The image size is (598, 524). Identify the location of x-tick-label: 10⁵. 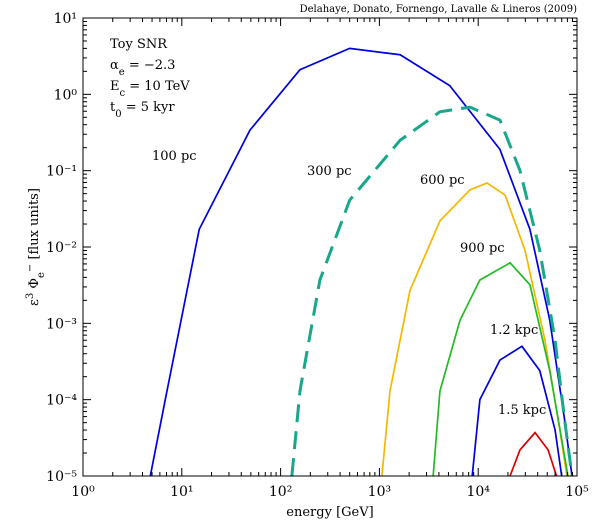
(577, 492).